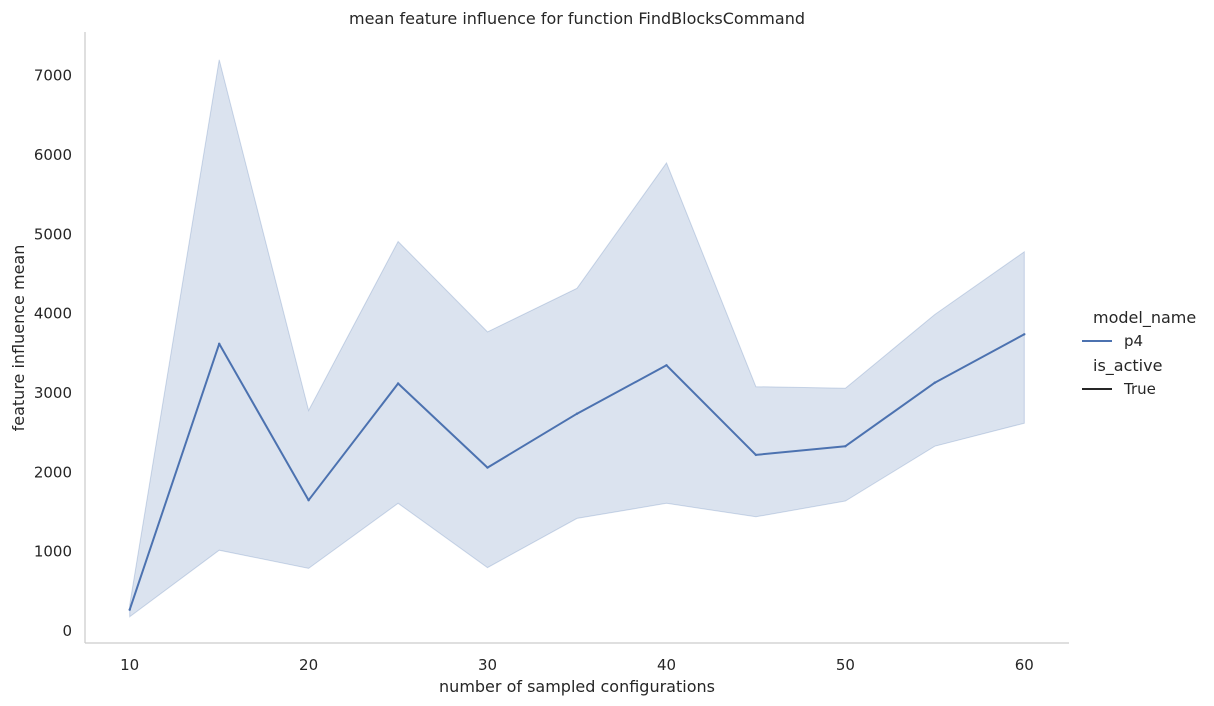  I want to click on y-tick-label-5000: 5000, so click(53, 234).